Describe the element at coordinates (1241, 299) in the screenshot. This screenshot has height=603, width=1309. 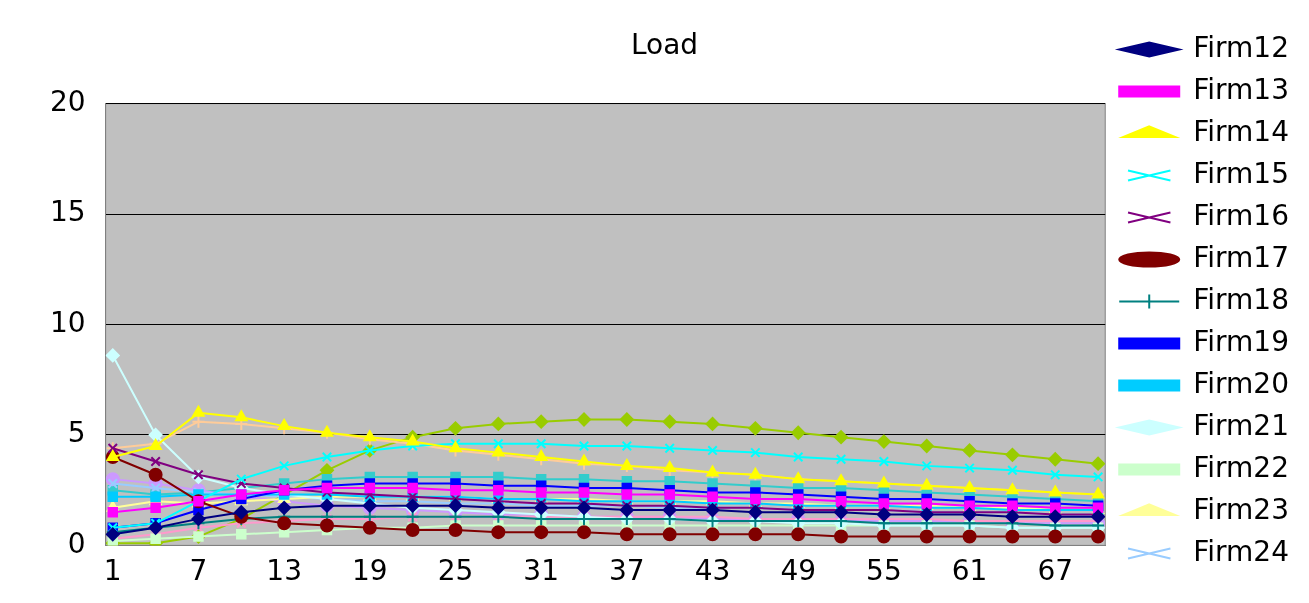
I see `legend-label: Firm18` at that location.